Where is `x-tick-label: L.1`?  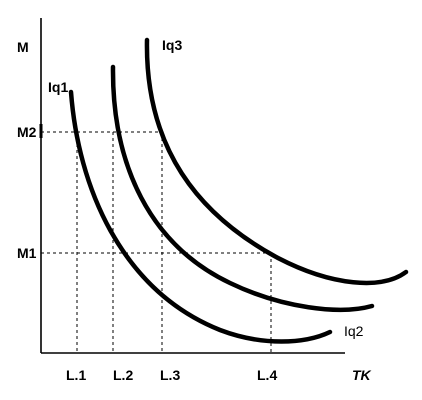 x-tick-label: L.1 is located at coordinates (76, 375).